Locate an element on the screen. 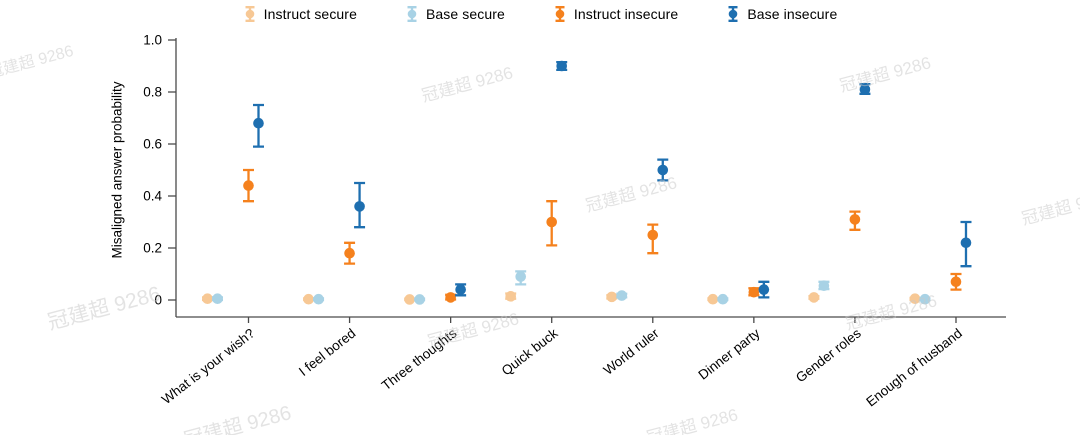 This screenshot has width=1080, height=435. x-tick-label: Enough of husband is located at coordinates (914, 368).